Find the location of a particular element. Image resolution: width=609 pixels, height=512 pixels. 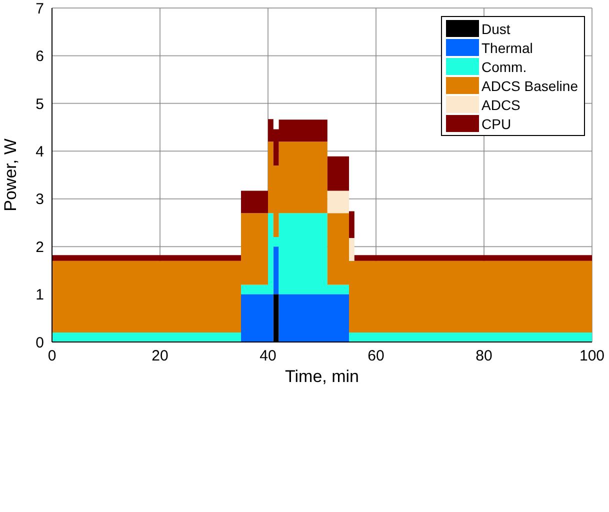

legend-label: Comm. is located at coordinates (504, 66).